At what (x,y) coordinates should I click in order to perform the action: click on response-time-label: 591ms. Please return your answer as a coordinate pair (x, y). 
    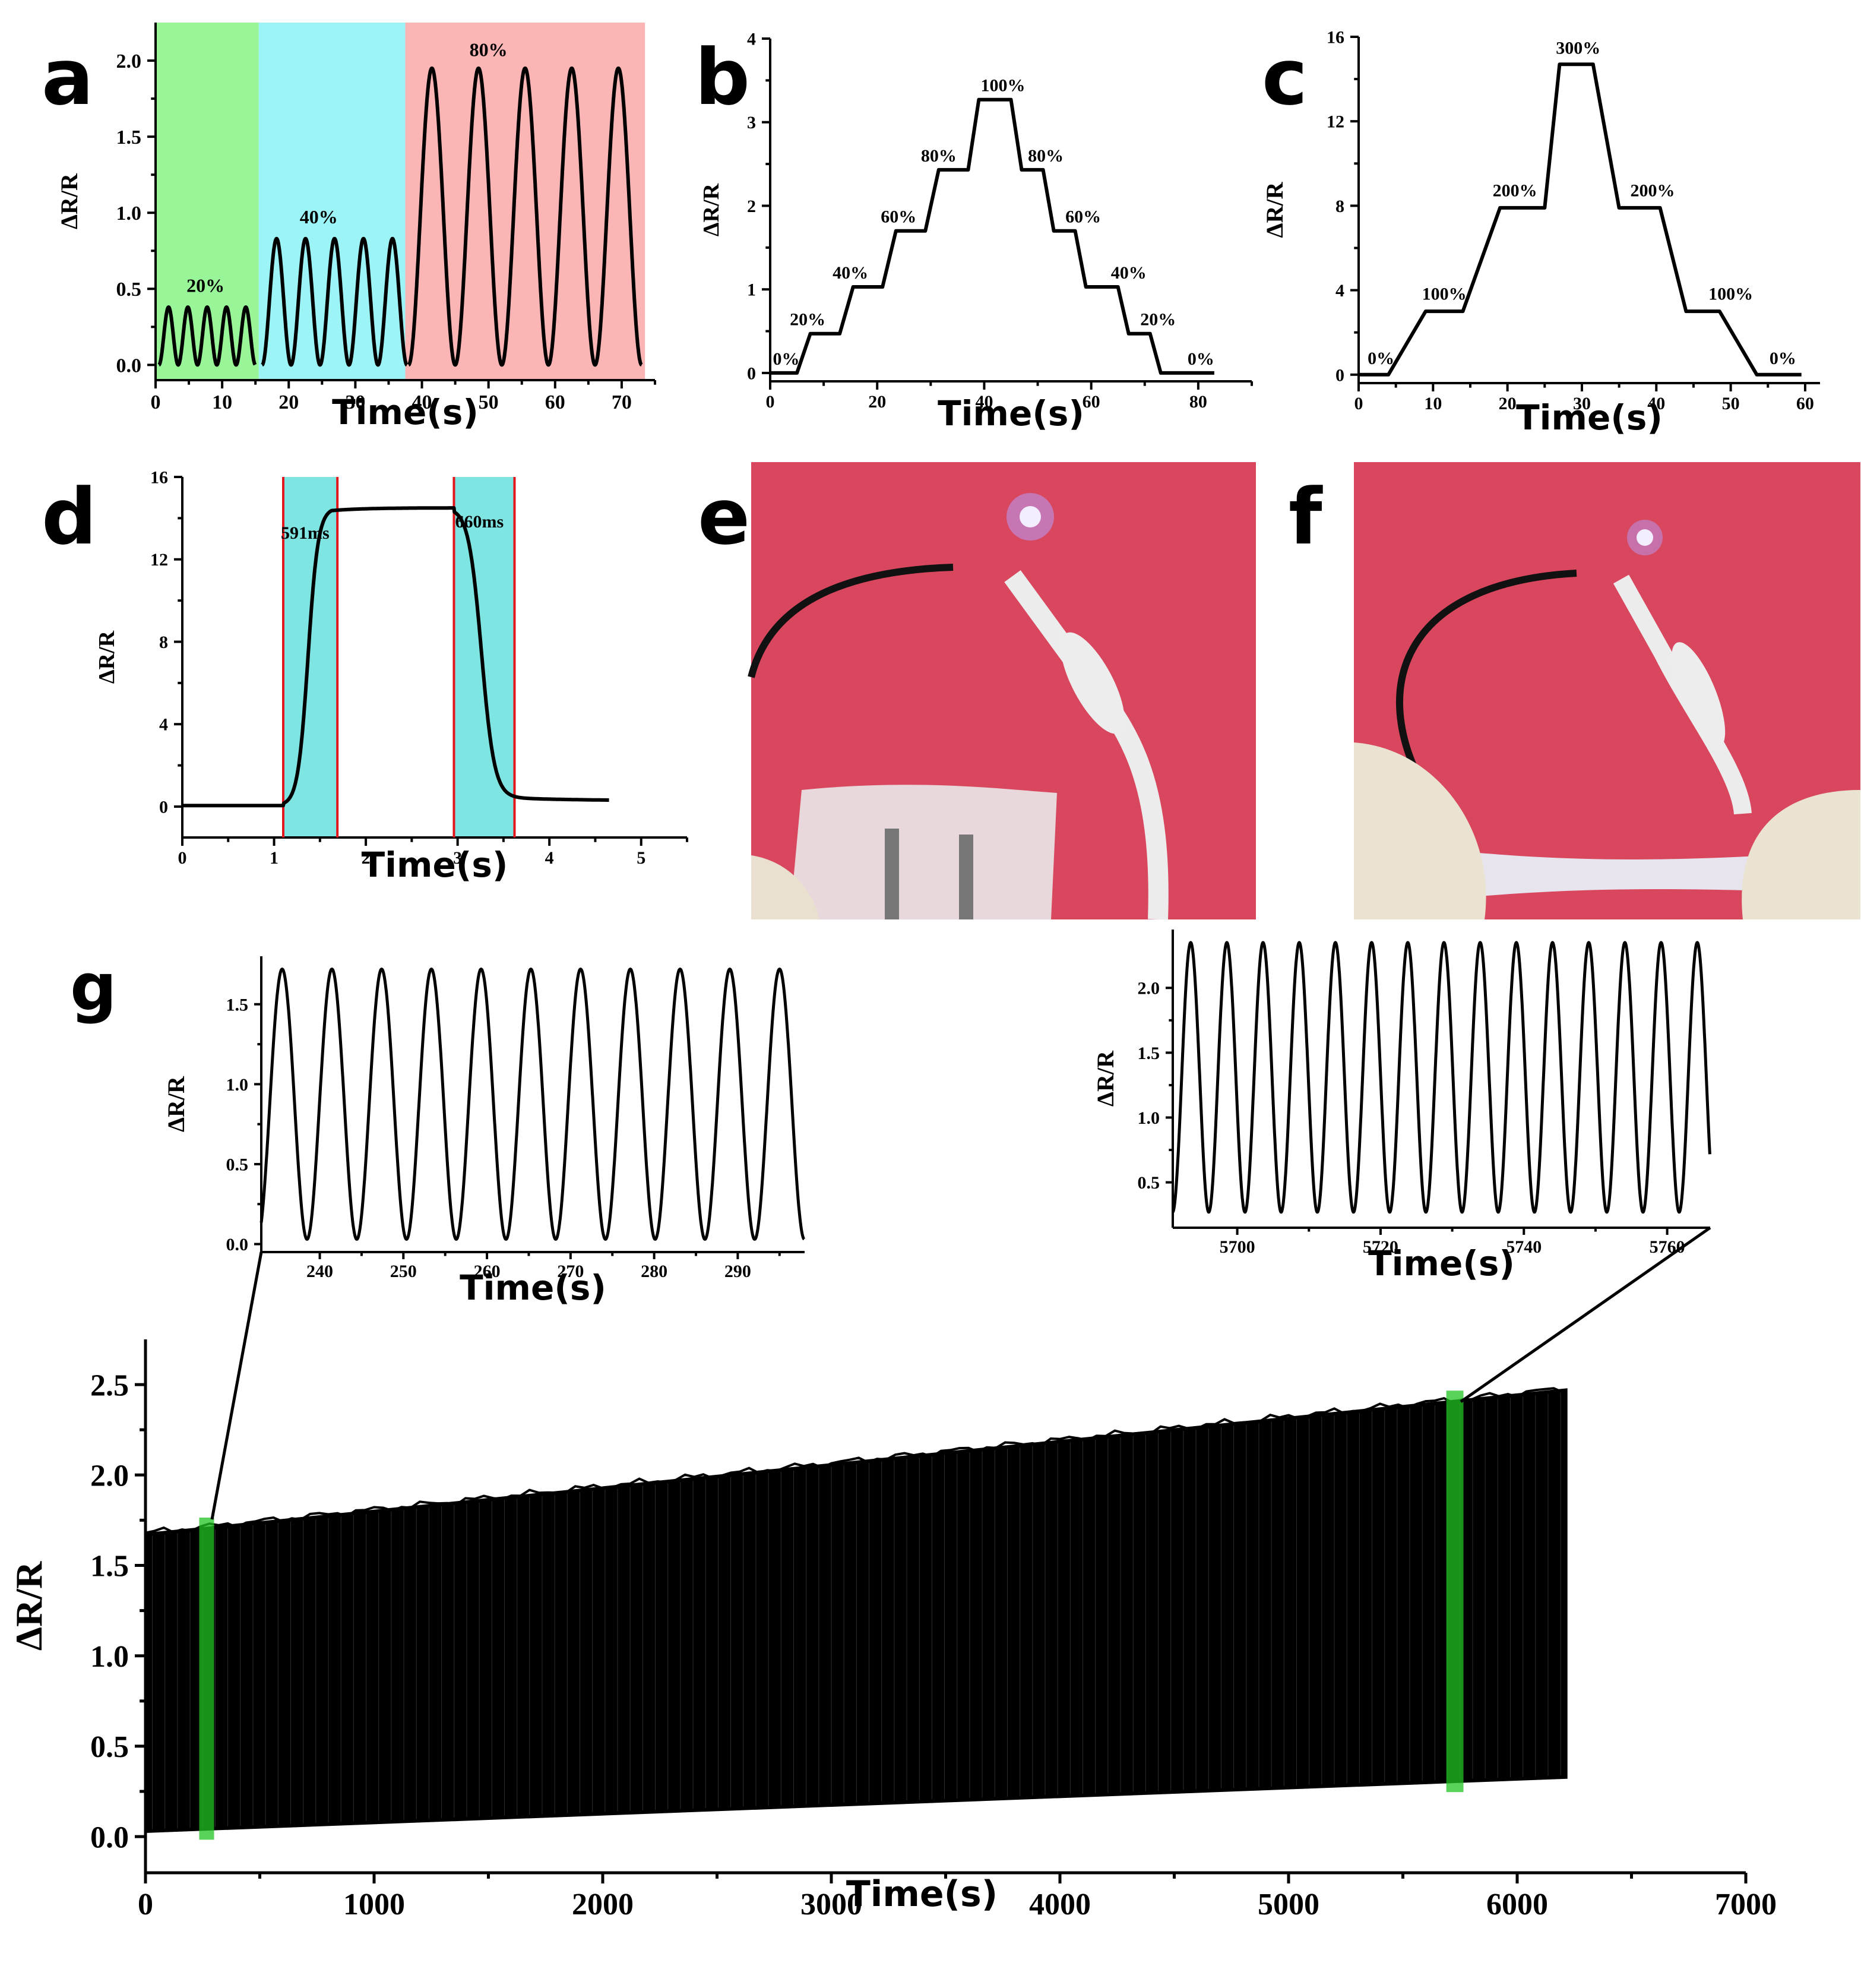
    Looking at the image, I should click on (305, 533).